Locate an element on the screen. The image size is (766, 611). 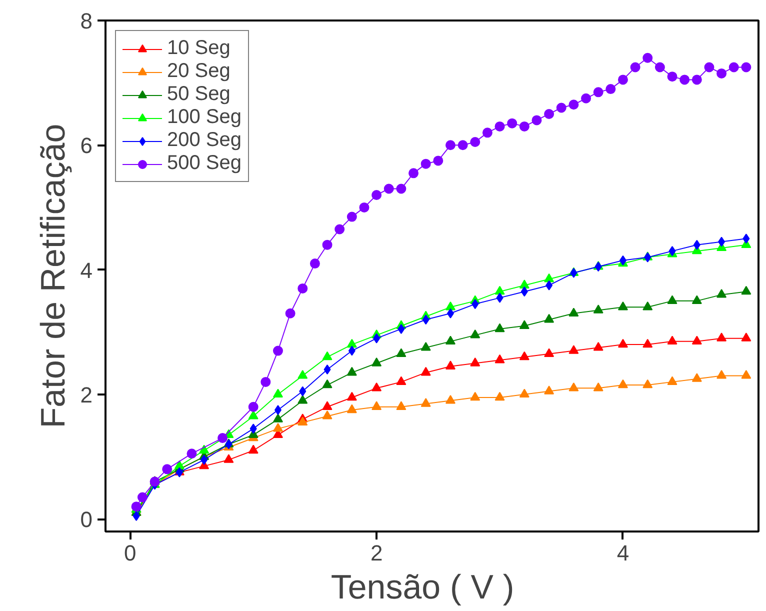
x-tick-label: 2 is located at coordinates (376, 553).